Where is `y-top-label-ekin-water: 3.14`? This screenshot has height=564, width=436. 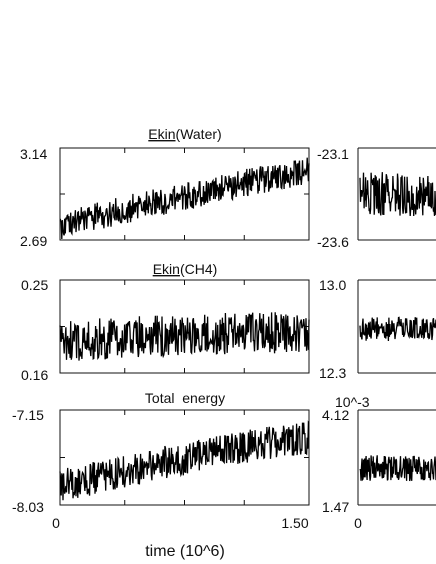
y-top-label-ekin-water: 3.14 is located at coordinates (33, 154).